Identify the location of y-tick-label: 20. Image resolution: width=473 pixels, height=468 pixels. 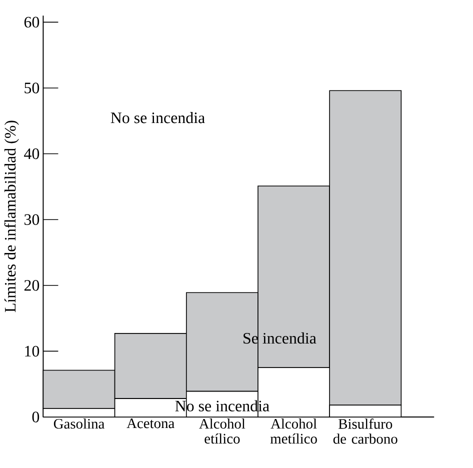
(32, 285).